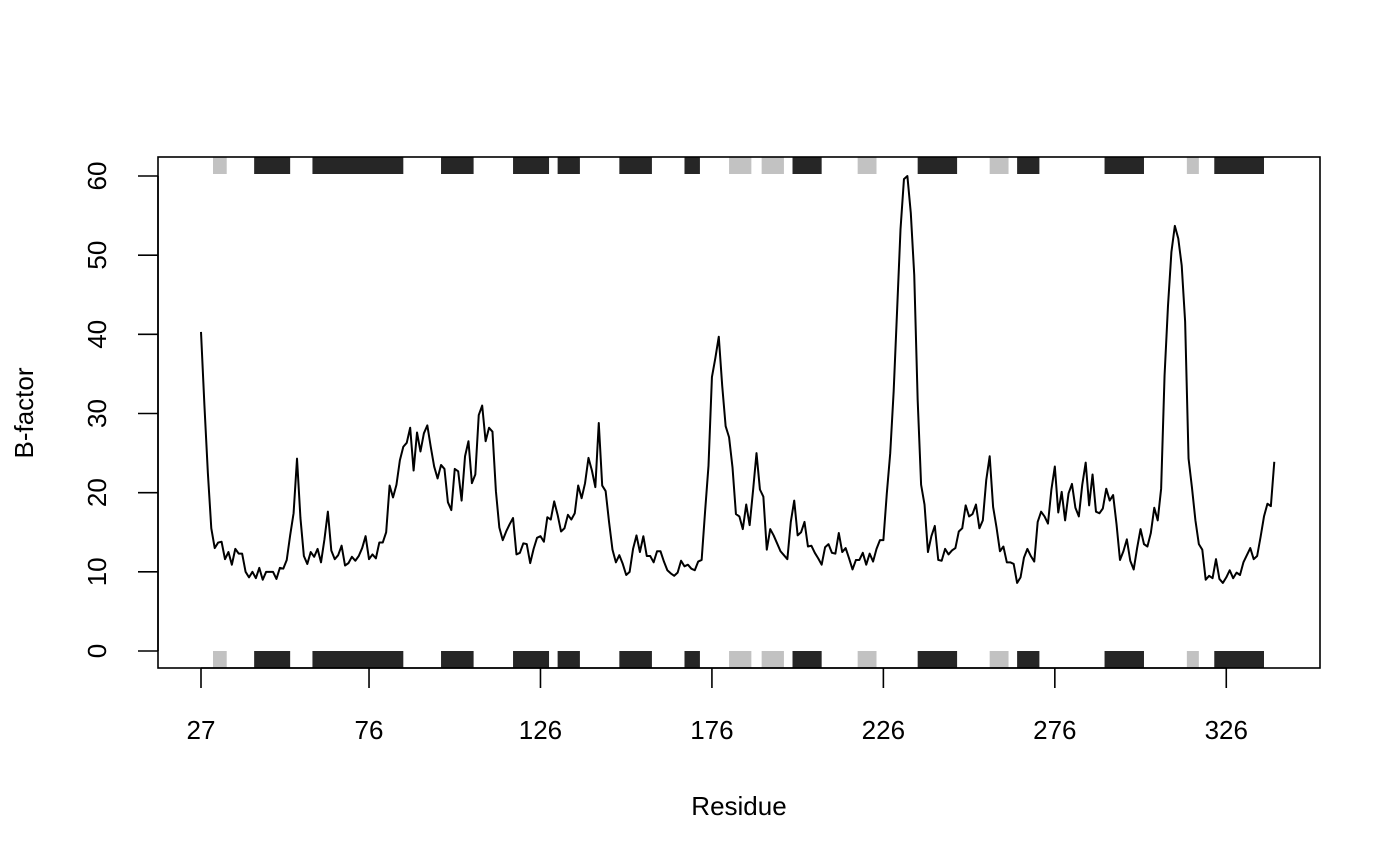 The height and width of the screenshot is (865, 1400). What do you see at coordinates (120, 410) in the screenshot?
I see `y-axis: 0 10 20 30 40 50 60` at bounding box center [120, 410].